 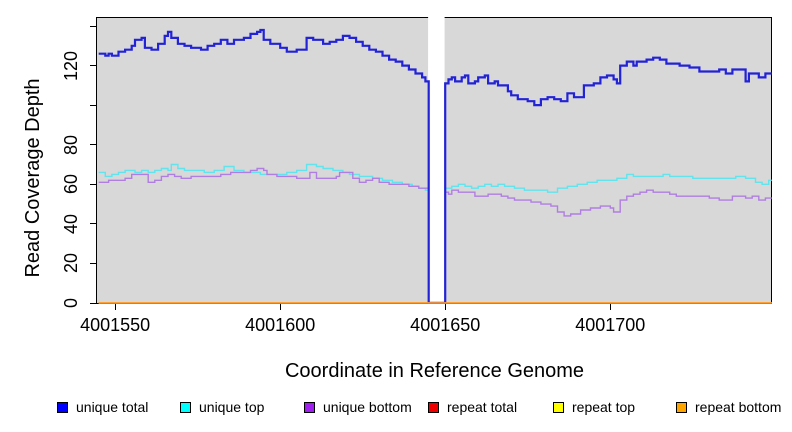 I want to click on legend-swatch-repeat-top, so click(x=558, y=407).